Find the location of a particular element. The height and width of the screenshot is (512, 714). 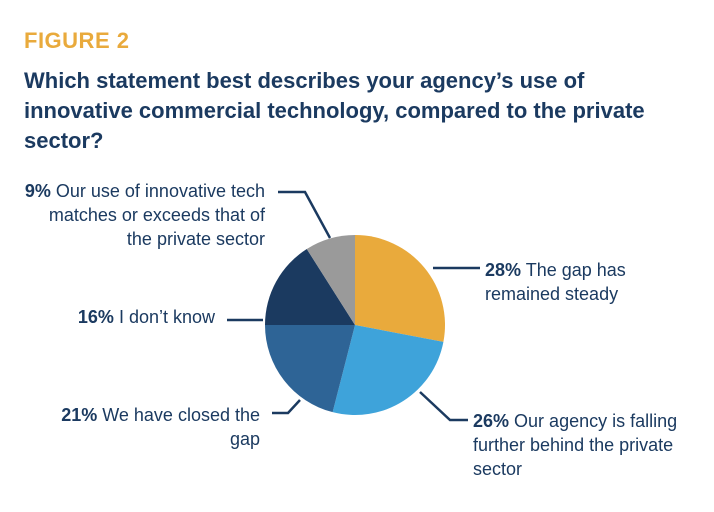

slice-0-pct: 28% is located at coordinates (503, 270).